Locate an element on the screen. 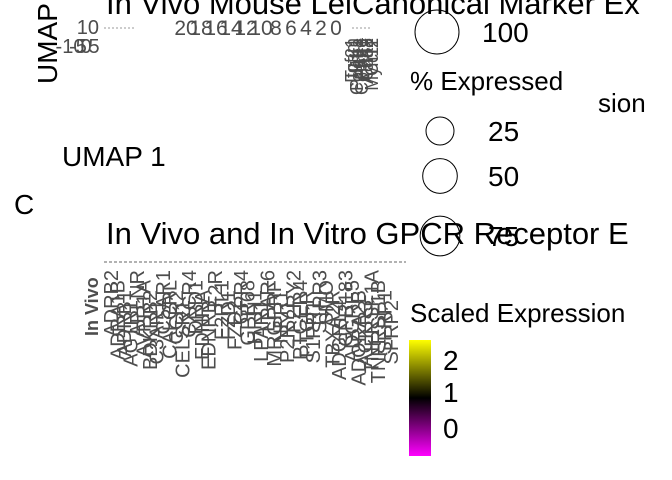 The width and height of the screenshot is (672, 480). heatmap-column-label: PTGFR is located at coordinates (307, 324).